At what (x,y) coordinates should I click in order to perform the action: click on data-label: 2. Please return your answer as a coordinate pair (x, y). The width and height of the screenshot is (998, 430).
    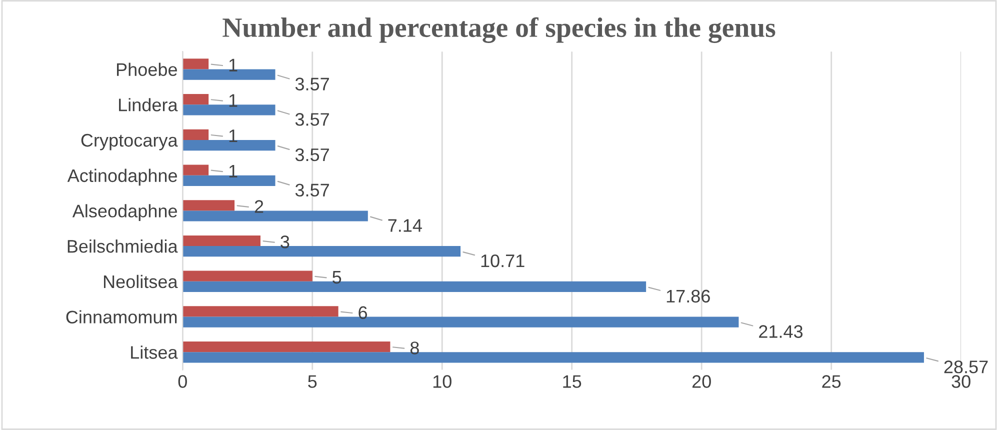
    Looking at the image, I should click on (259, 206).